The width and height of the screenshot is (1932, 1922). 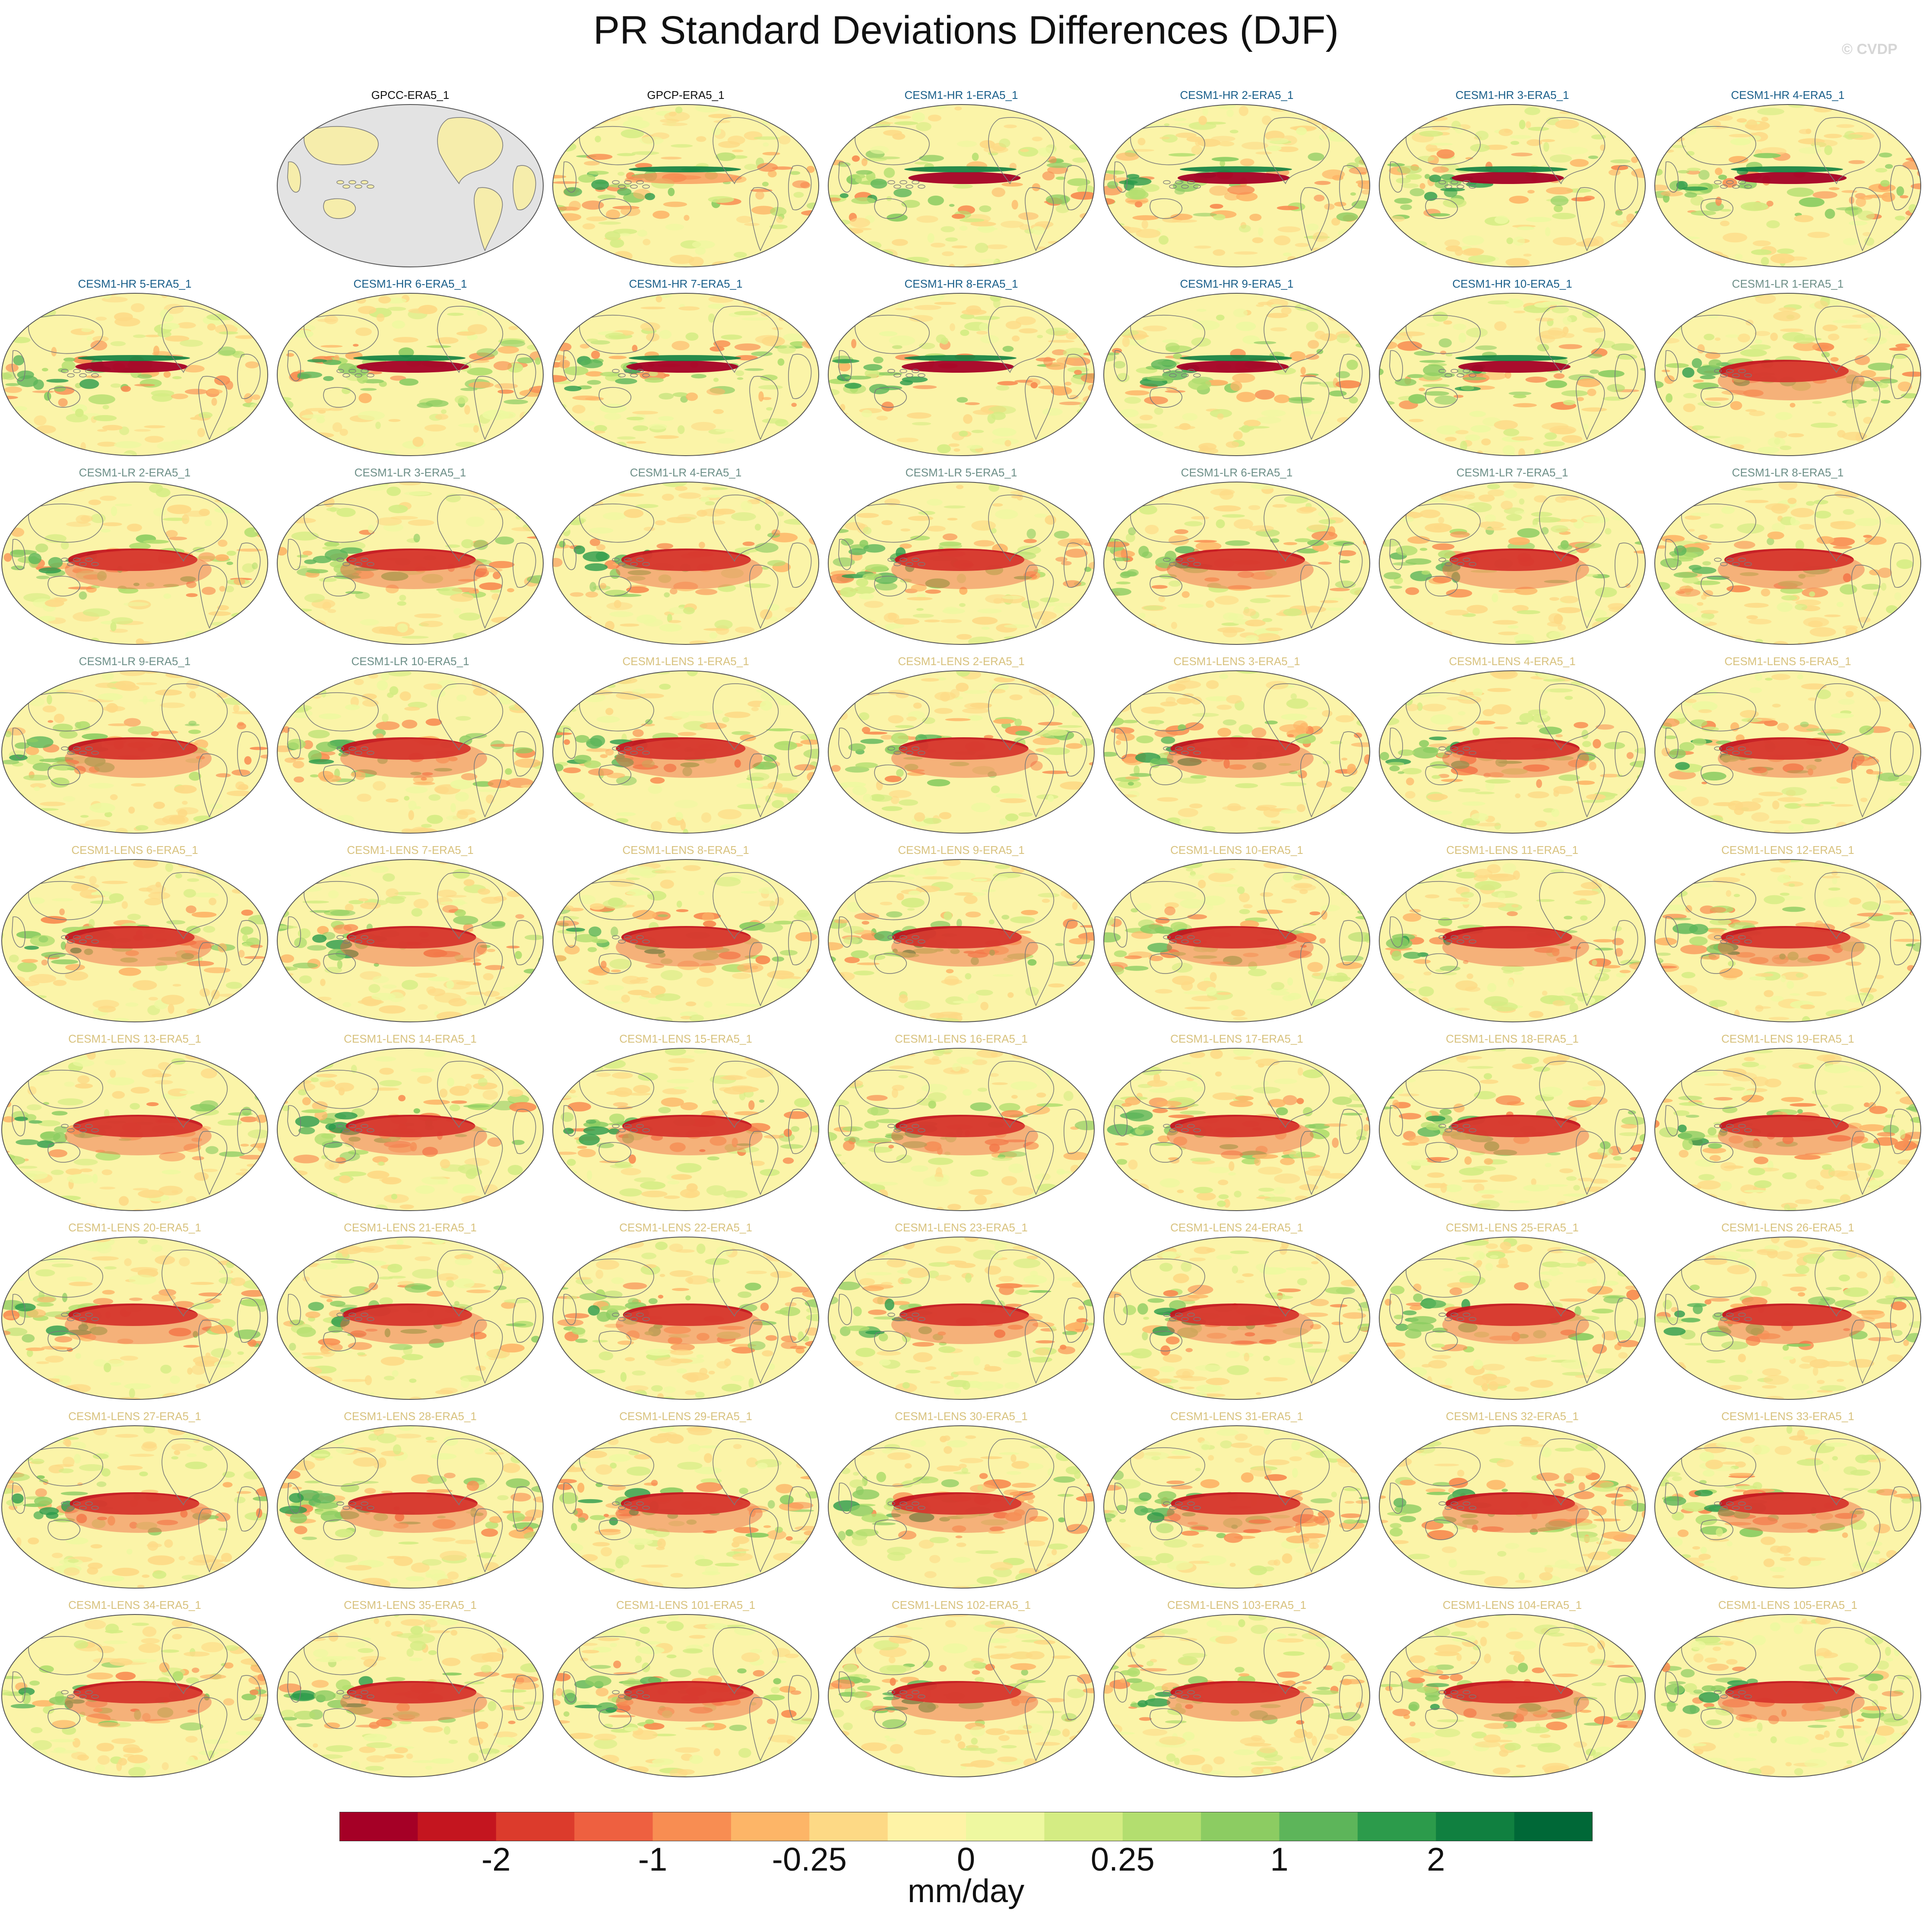 I want to click on map-panel: CESM1-LENS 103-ERA5_1, so click(x=1237, y=1689).